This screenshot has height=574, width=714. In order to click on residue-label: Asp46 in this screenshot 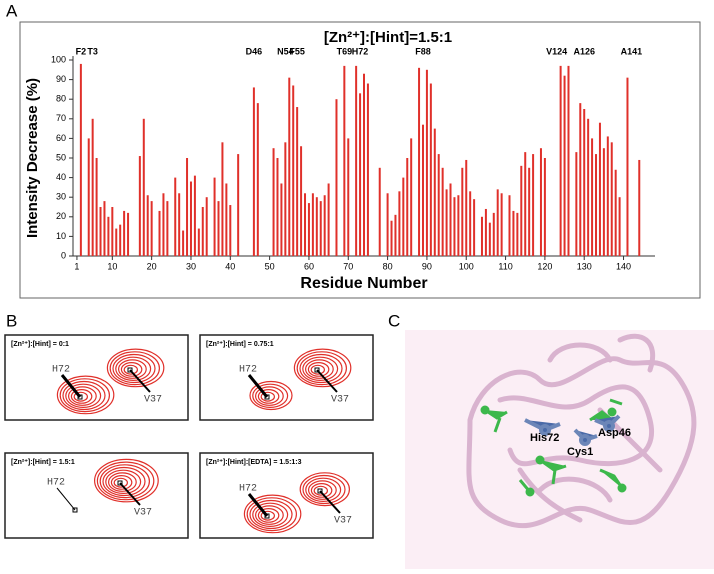, I will do `click(614, 433)`.